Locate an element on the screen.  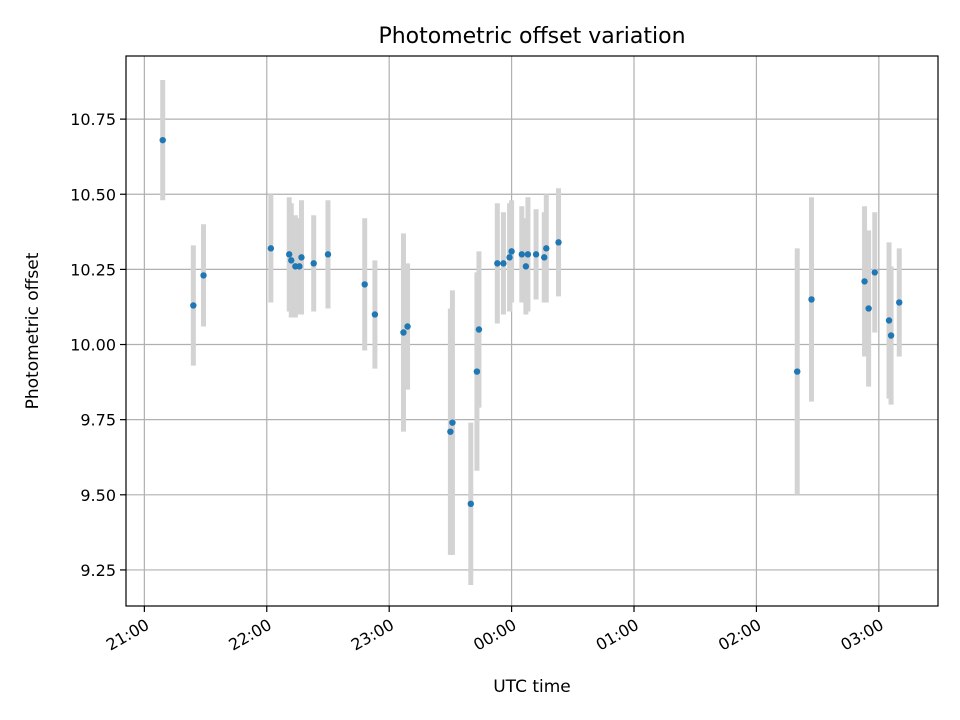
chart-title: Photometric offset variation is located at coordinates (531, 36).